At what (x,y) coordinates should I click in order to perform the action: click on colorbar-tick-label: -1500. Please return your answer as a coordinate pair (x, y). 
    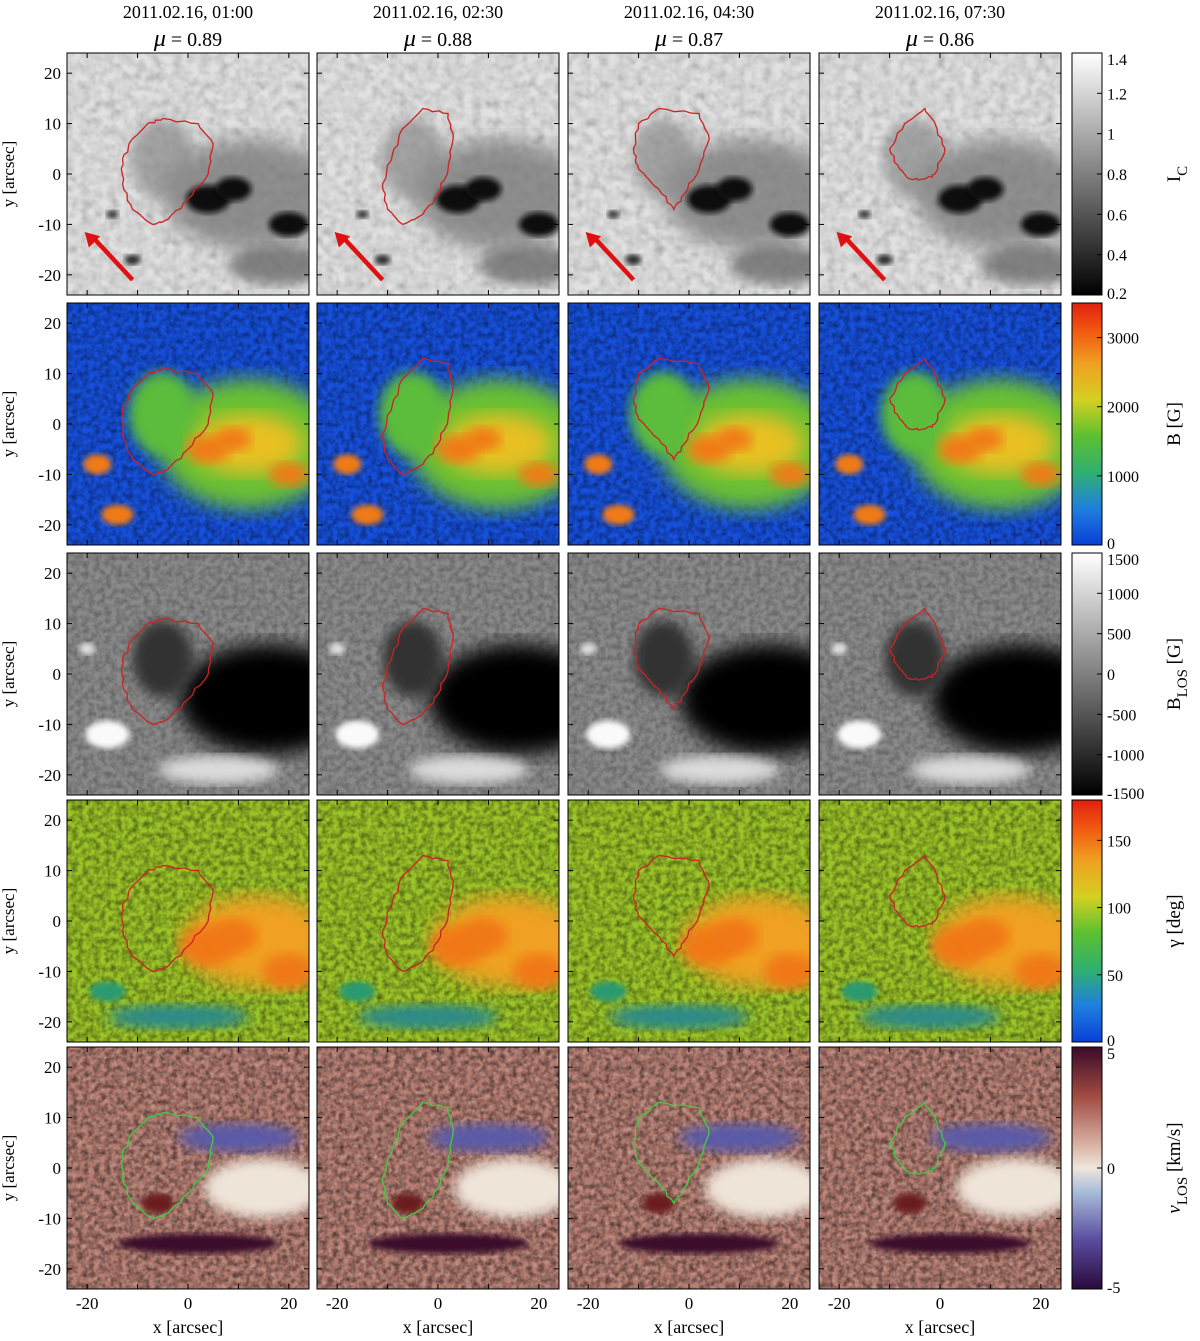
    Looking at the image, I should click on (1125, 794).